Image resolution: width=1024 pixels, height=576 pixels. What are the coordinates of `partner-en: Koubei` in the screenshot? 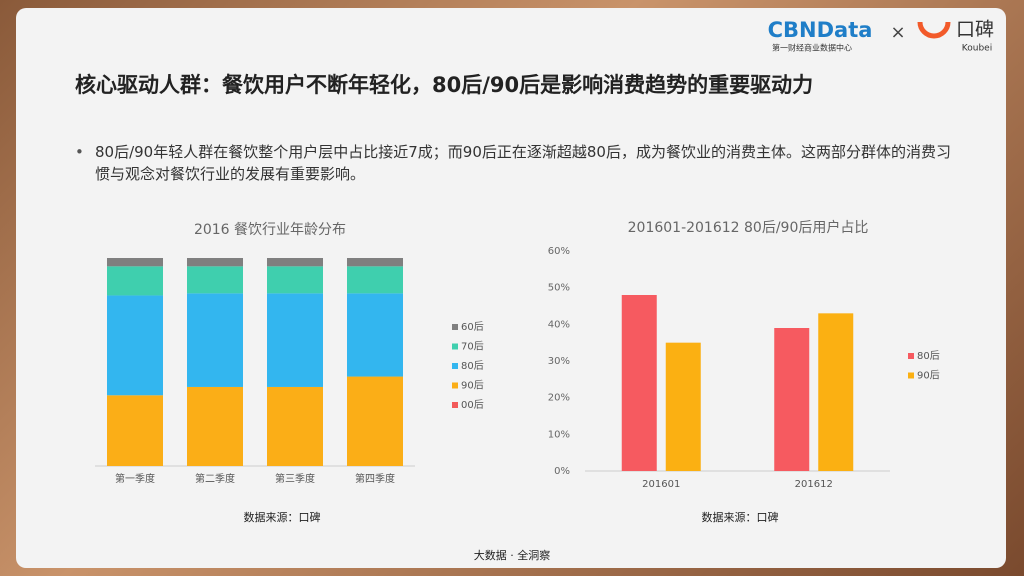 It's located at (977, 49).